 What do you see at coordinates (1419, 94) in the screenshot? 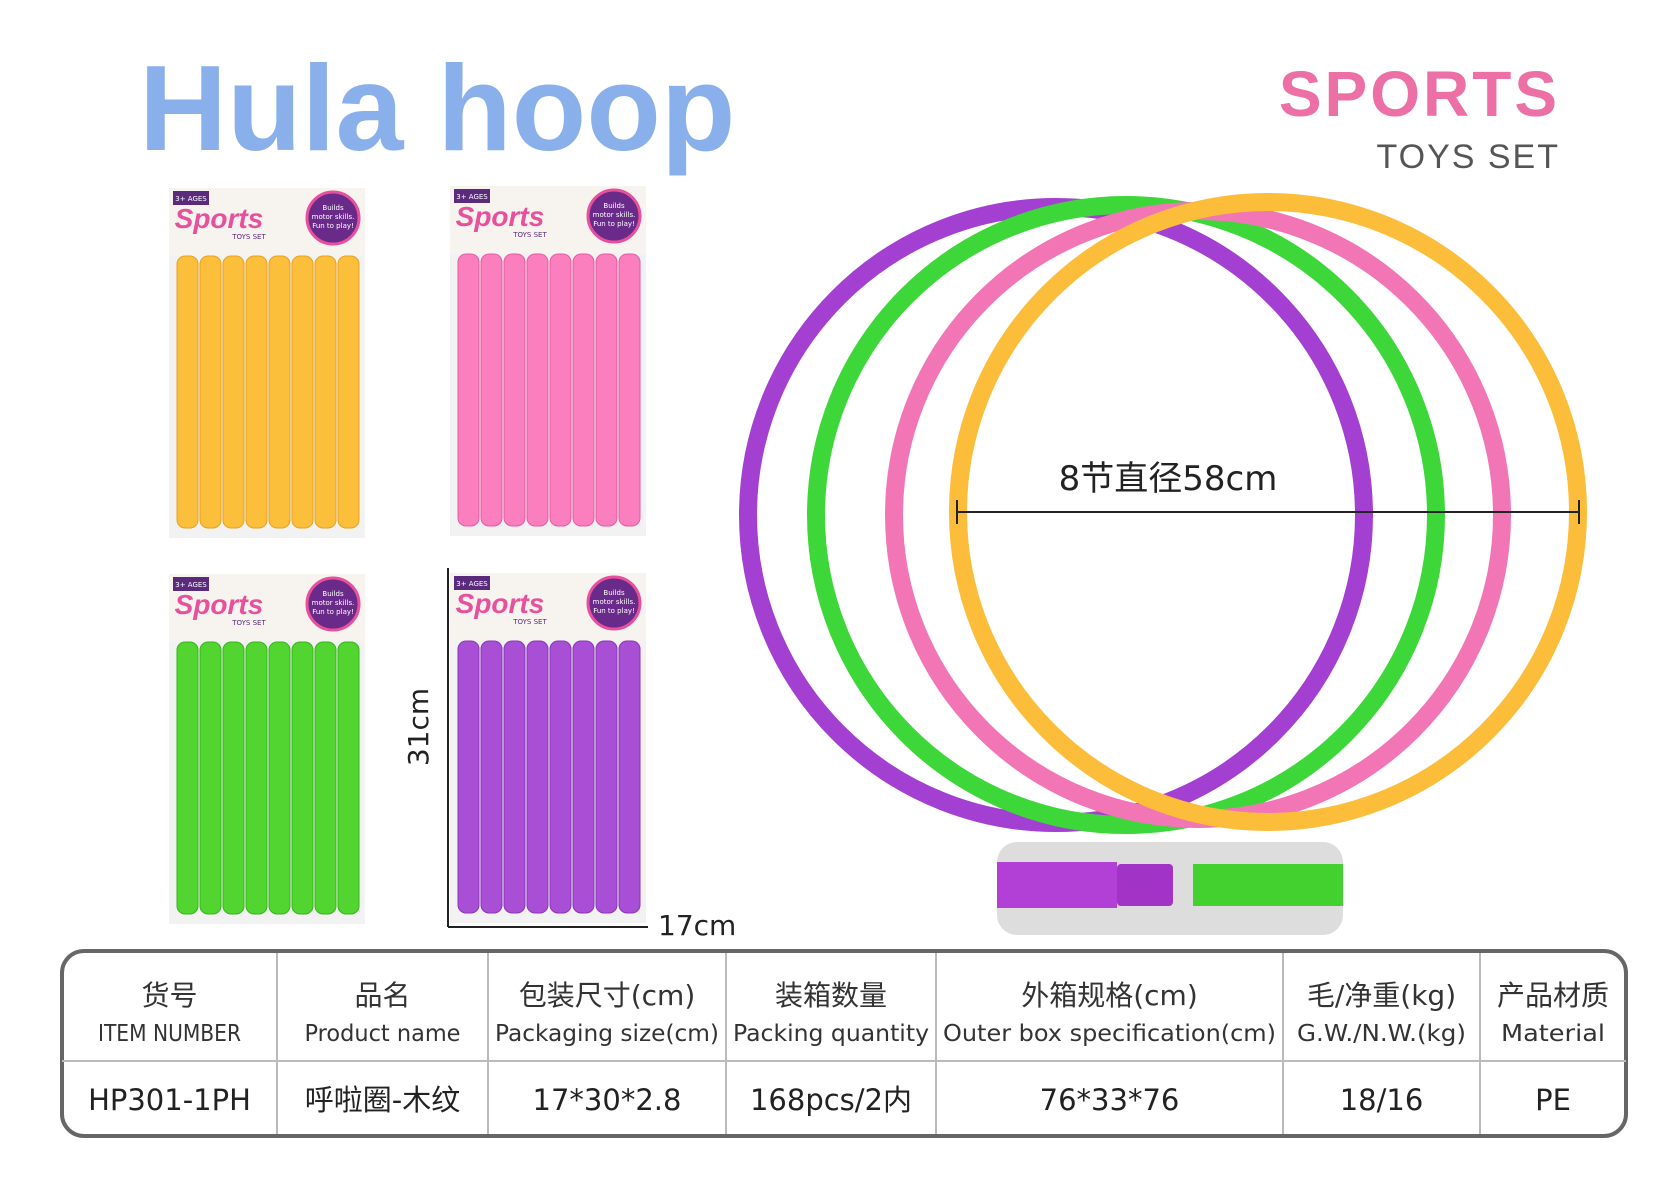
I see `brand: SPORTS` at bounding box center [1419, 94].